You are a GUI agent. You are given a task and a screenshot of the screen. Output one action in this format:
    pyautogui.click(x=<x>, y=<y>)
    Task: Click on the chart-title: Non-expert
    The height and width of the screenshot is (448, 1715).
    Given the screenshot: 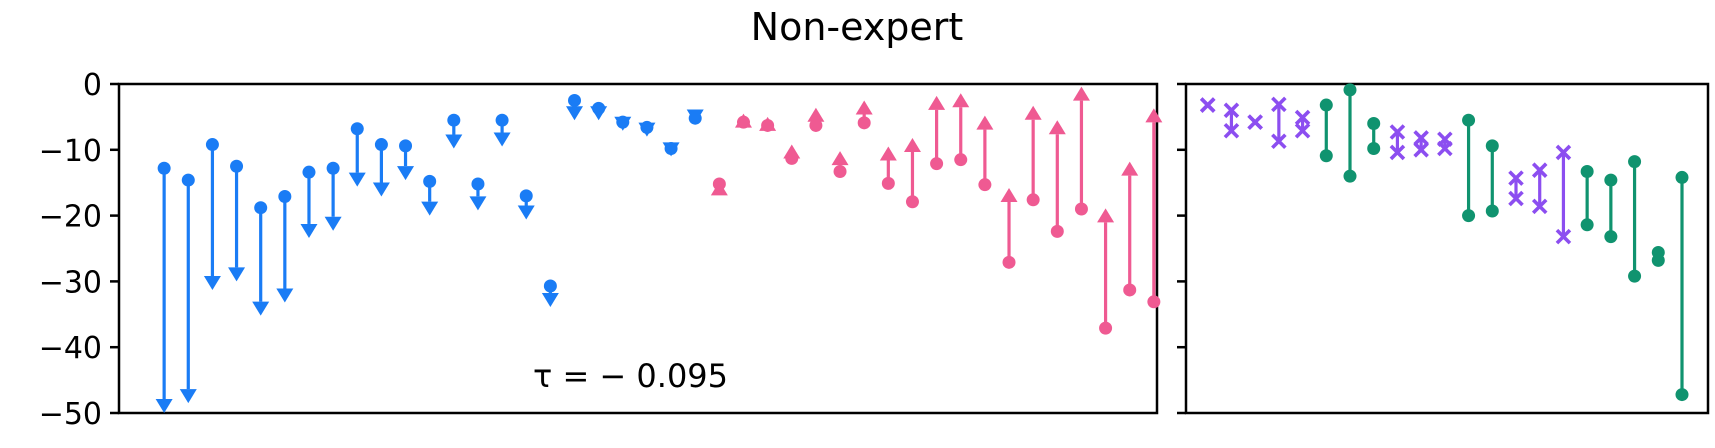 What is the action you would take?
    pyautogui.click(x=857, y=27)
    